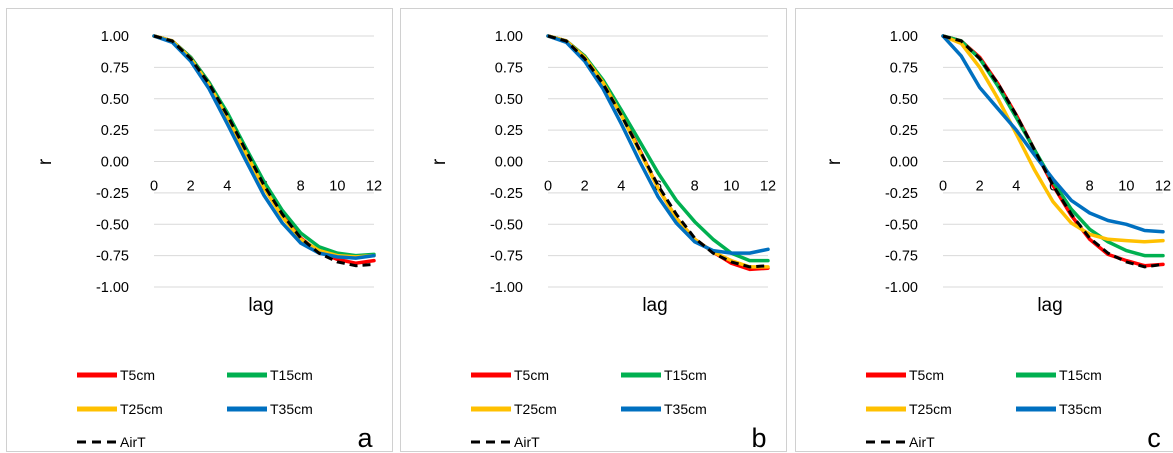 This screenshot has height=453, width=1173. Describe the element at coordinates (1154, 438) in the screenshot. I see `panel-label: c` at that location.